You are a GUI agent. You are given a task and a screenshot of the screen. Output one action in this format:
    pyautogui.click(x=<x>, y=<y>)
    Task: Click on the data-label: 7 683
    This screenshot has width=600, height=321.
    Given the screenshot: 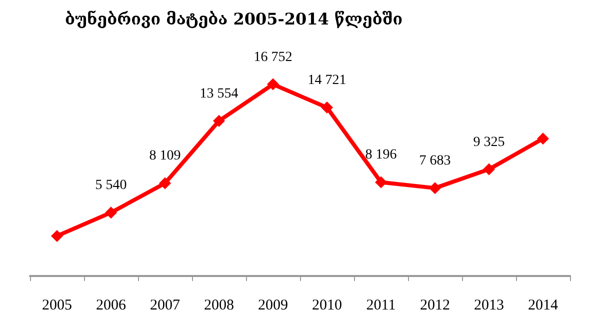 What is the action you would take?
    pyautogui.click(x=435, y=161)
    